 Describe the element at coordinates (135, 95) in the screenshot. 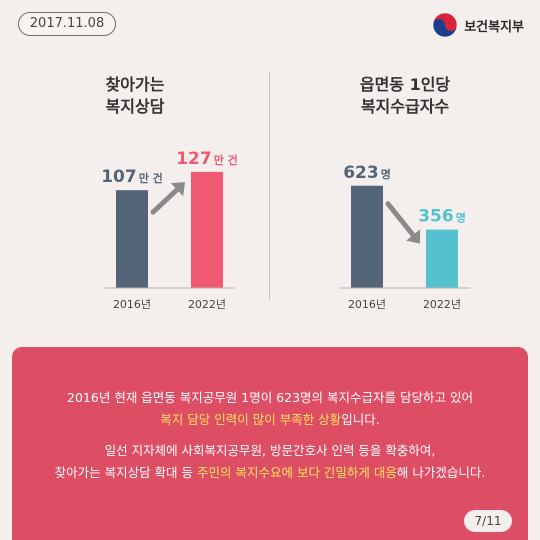

I see `left-chart-title: 찾아가는 복지상담` at that location.